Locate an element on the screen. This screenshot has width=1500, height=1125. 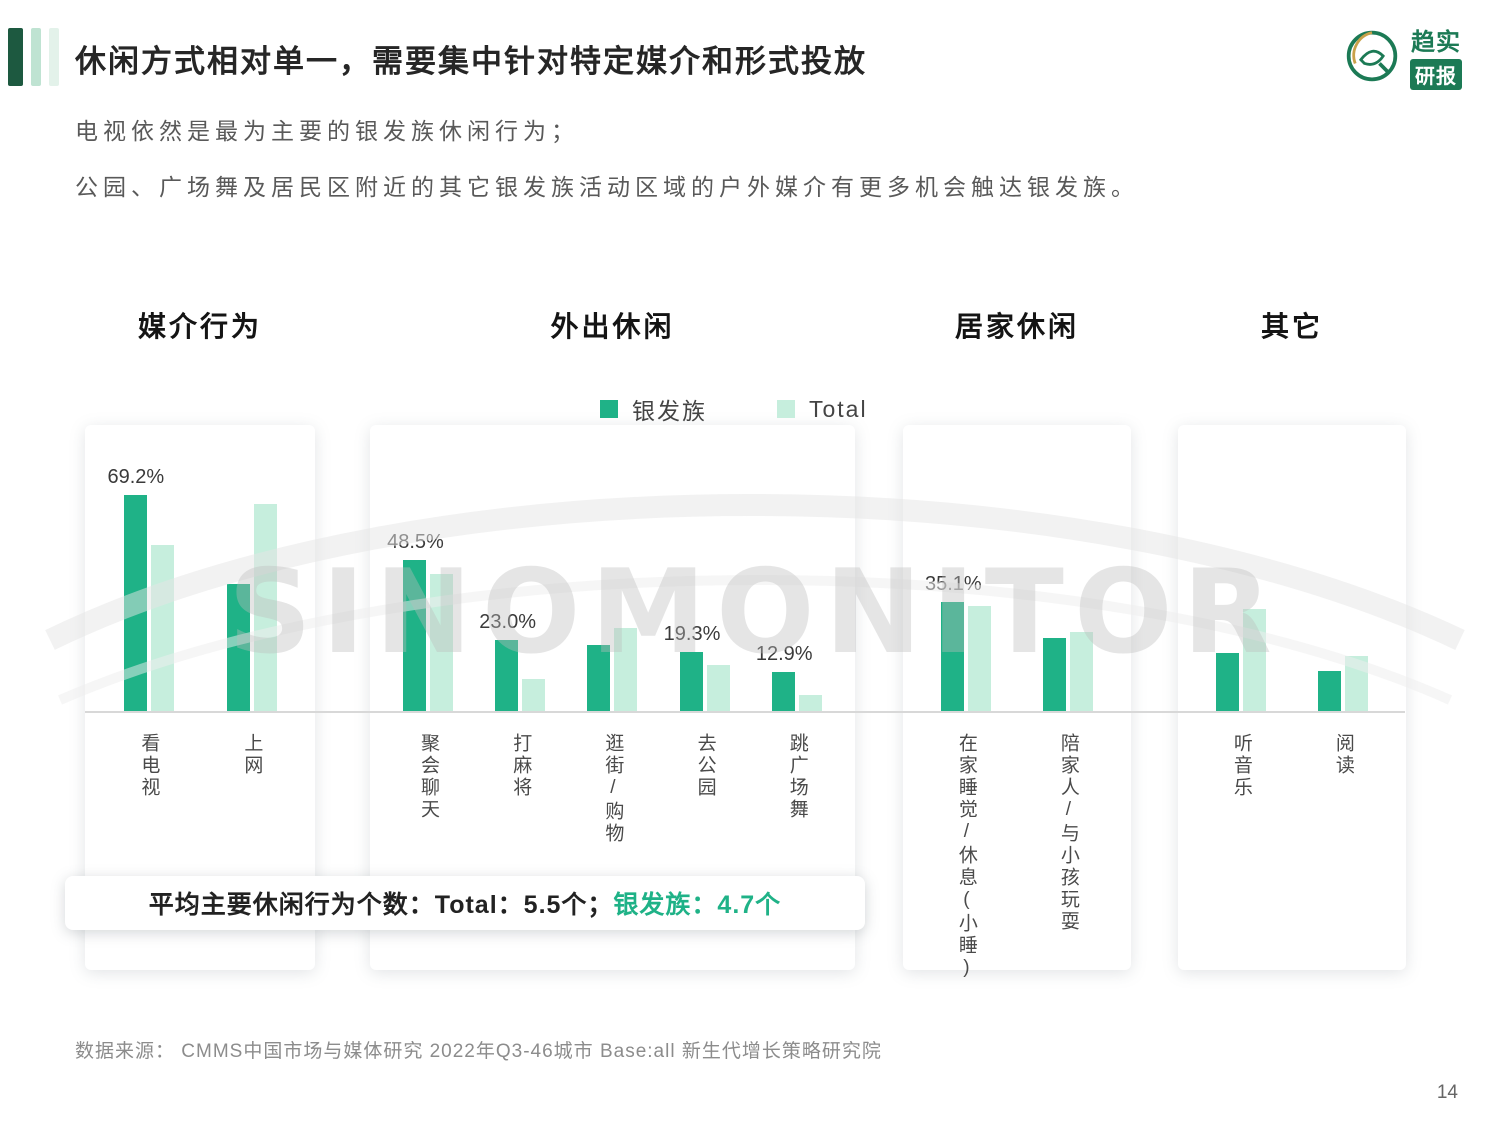
chart-panel-other: 听音乐 阅读 is located at coordinates (1292, 697).